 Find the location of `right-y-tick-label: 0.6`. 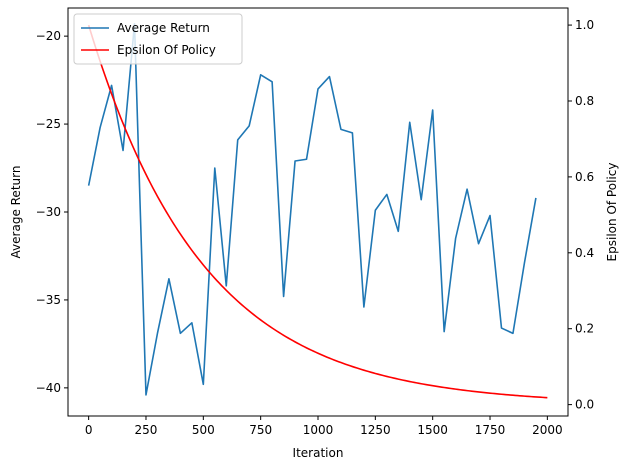

right-y-tick-label: 0.6 is located at coordinates (584, 177).